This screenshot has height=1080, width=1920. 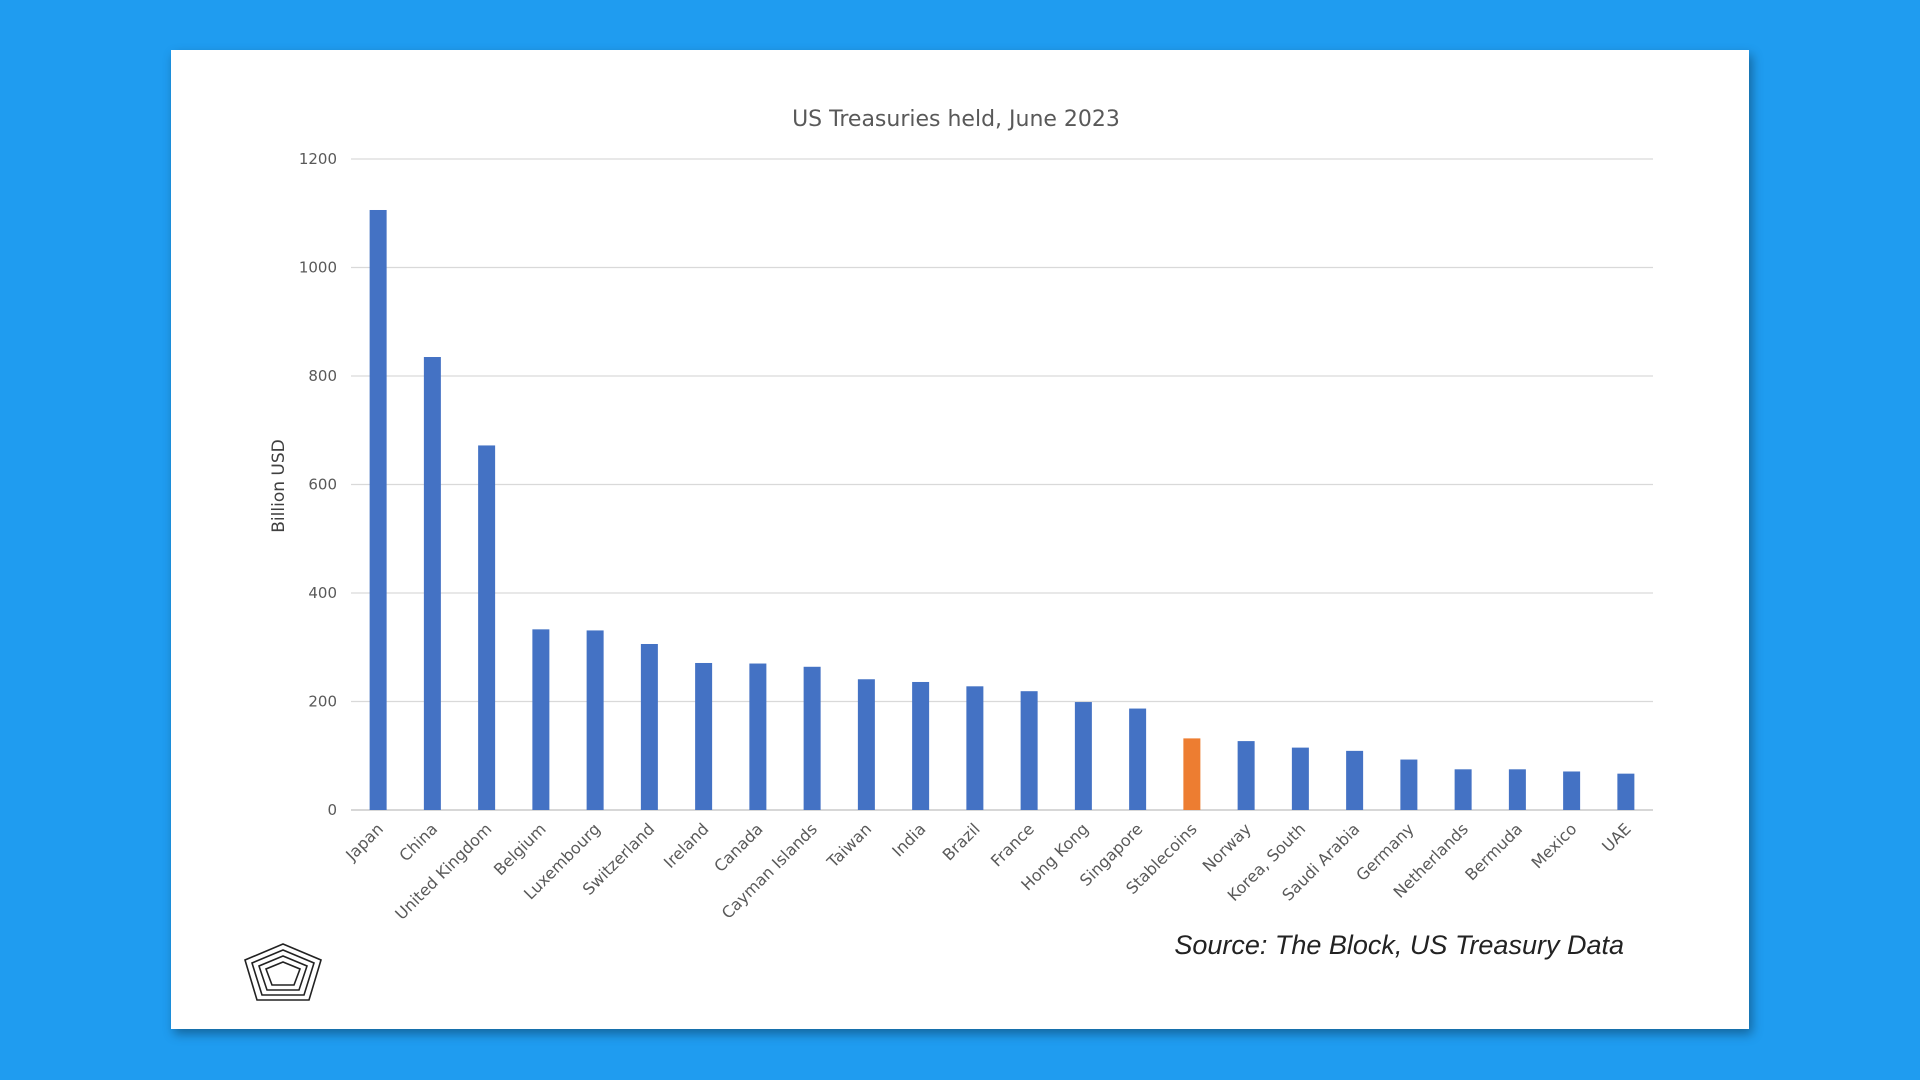 What do you see at coordinates (283, 972) in the screenshot?
I see `pentagon-logo-icon` at bounding box center [283, 972].